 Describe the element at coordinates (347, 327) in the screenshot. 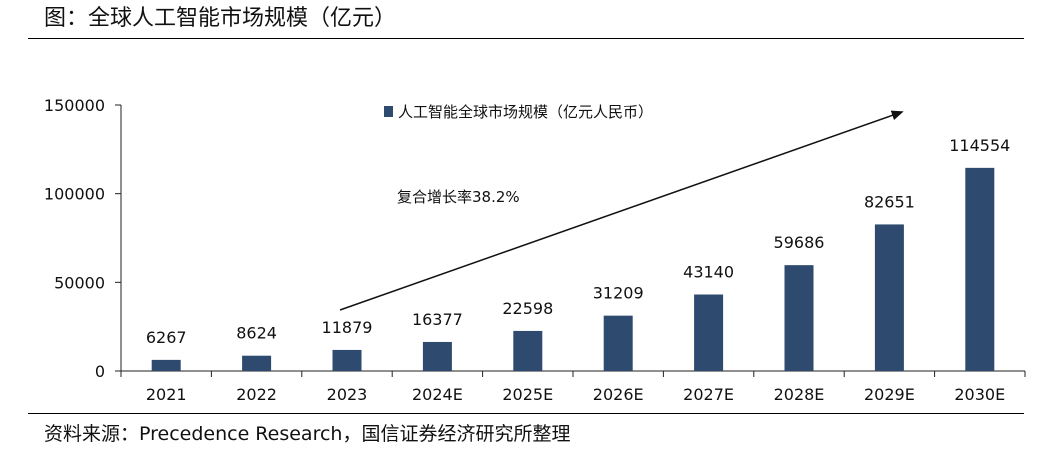

I see `data-label: 11879` at that location.